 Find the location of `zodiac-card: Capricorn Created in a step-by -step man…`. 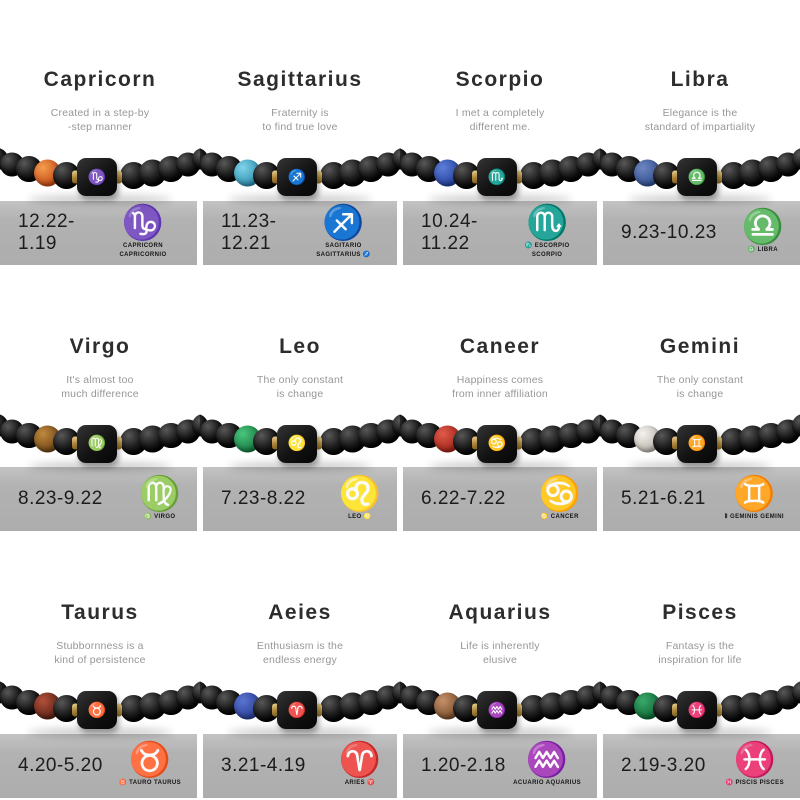

zodiac-card: Capricorn Created in a step-by -step man… is located at coordinates (100, 133).